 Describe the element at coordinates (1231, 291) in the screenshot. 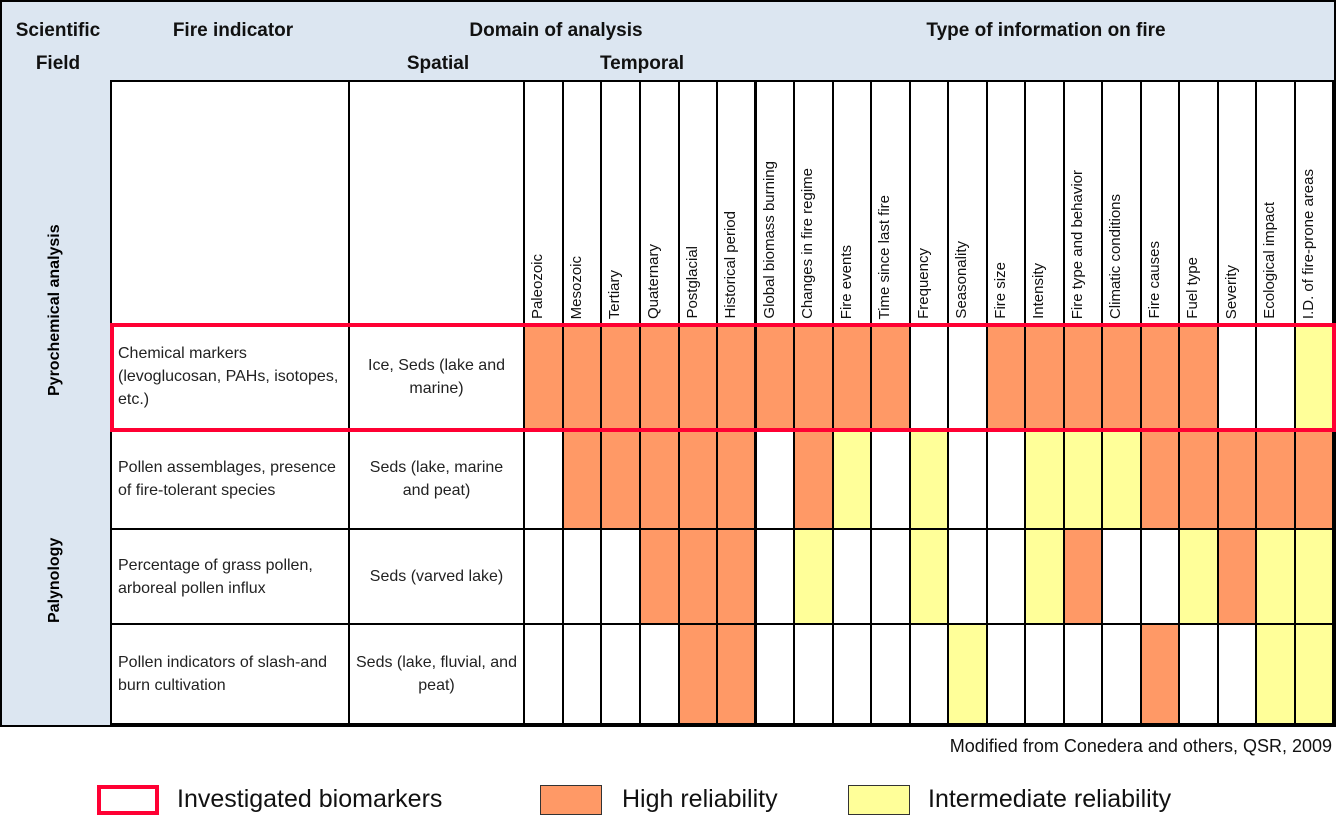

I see `column-label: Severity` at that location.